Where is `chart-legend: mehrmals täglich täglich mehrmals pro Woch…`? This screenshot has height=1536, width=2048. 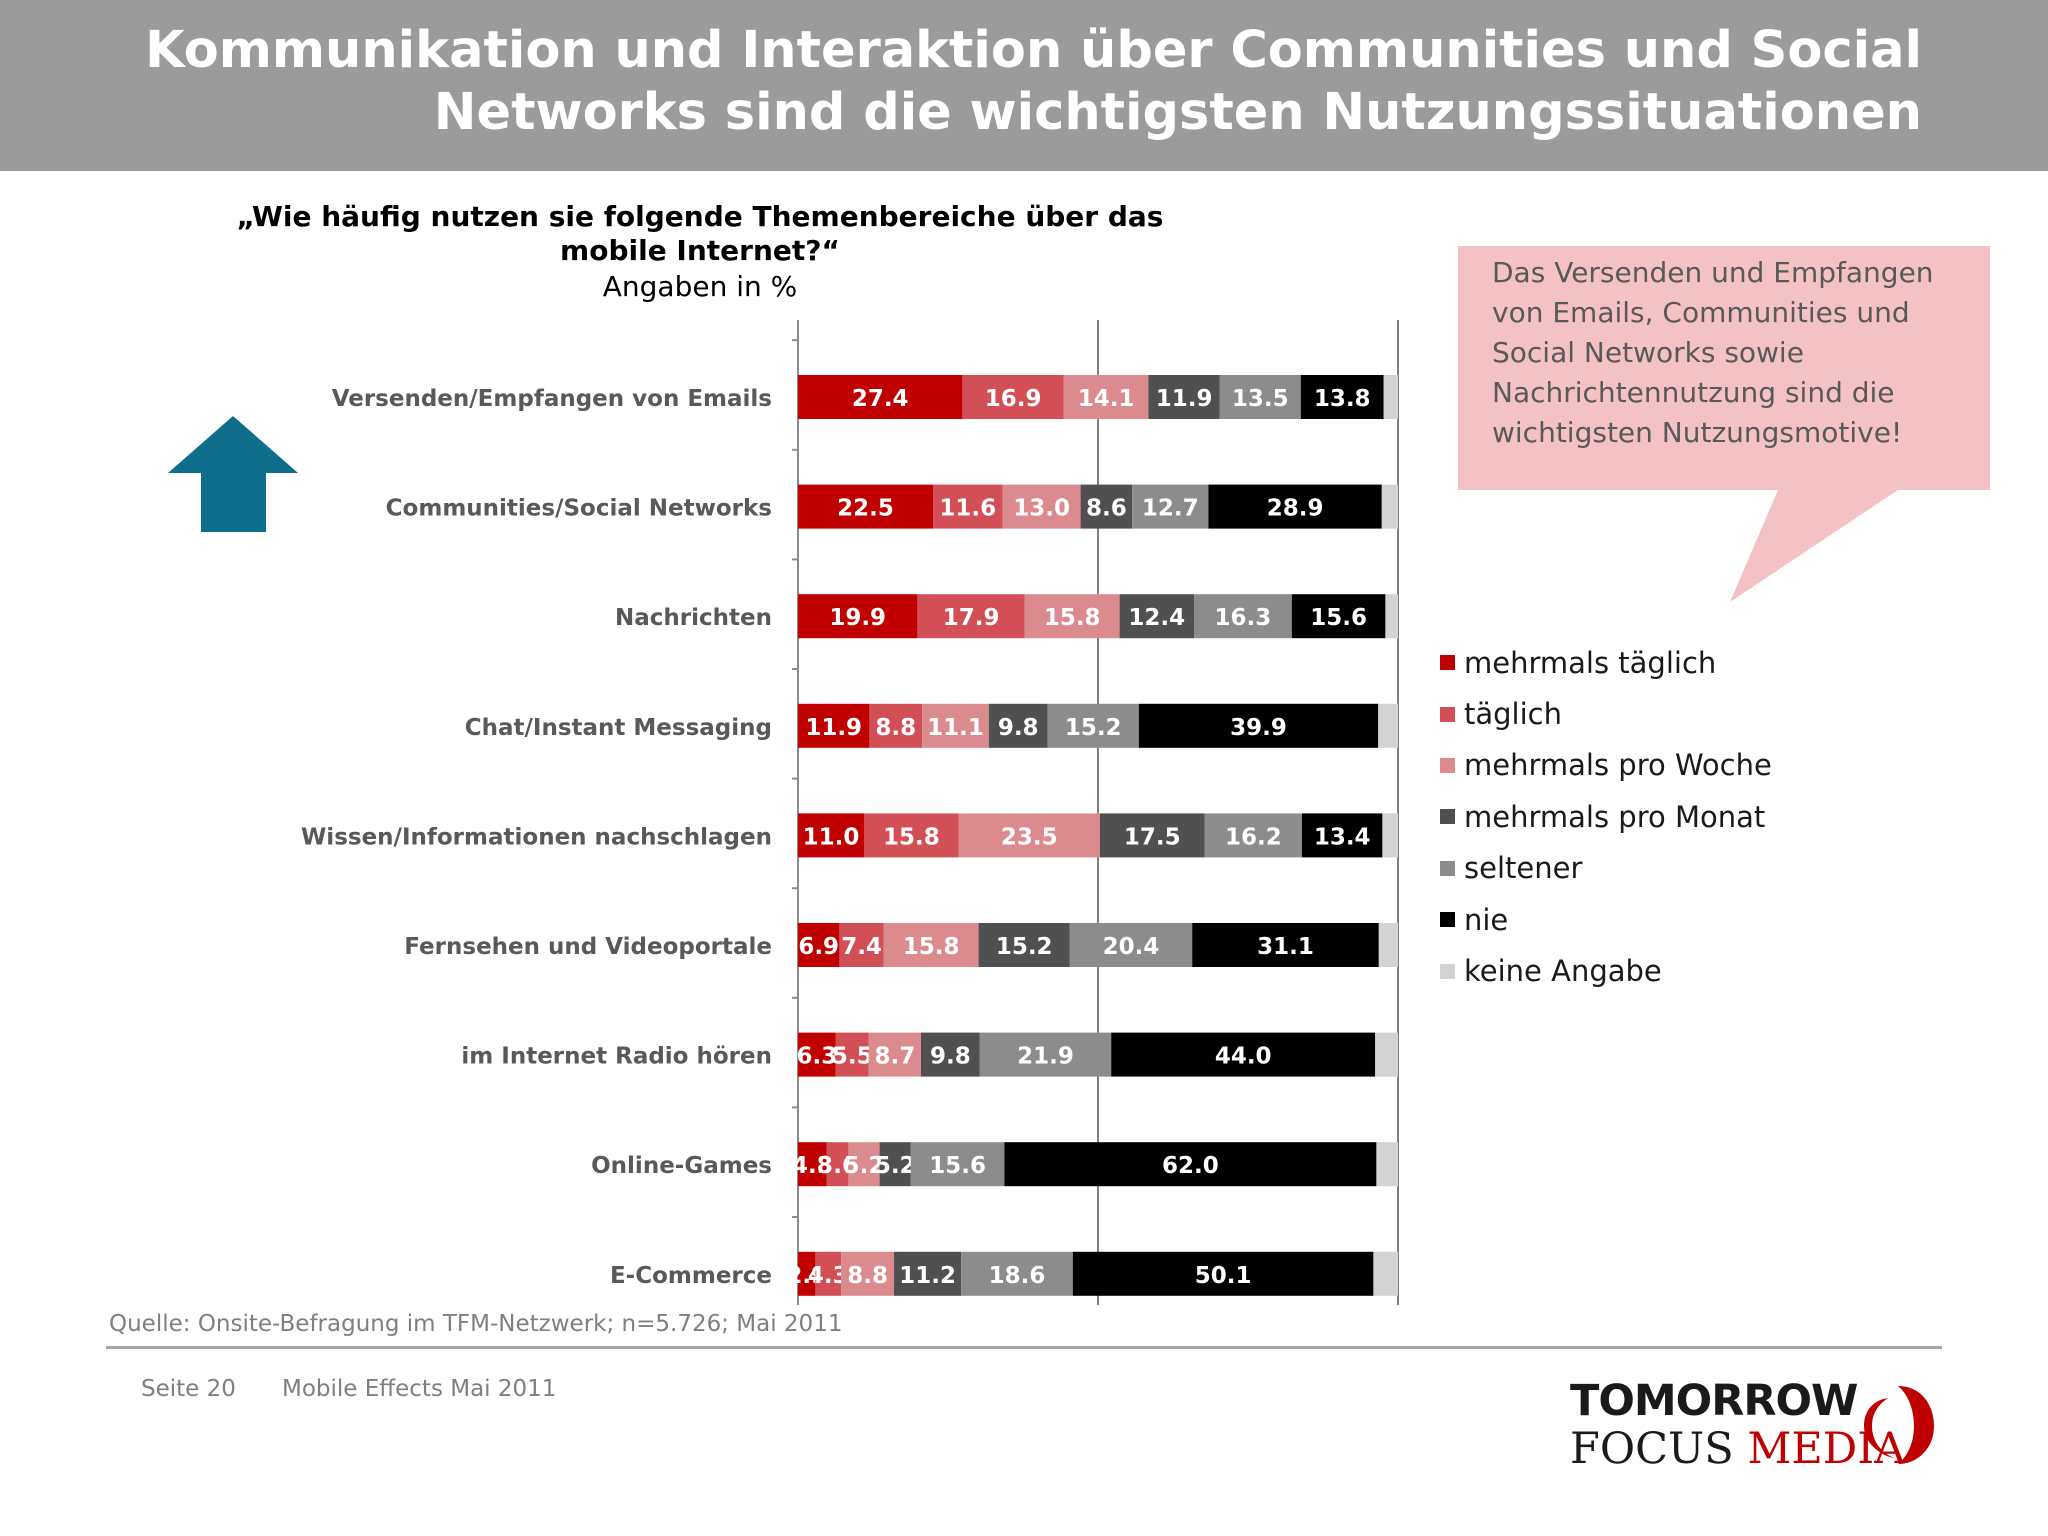 chart-legend: mehrmals täglich täglich mehrmals pro Woch… is located at coordinates (1606, 817).